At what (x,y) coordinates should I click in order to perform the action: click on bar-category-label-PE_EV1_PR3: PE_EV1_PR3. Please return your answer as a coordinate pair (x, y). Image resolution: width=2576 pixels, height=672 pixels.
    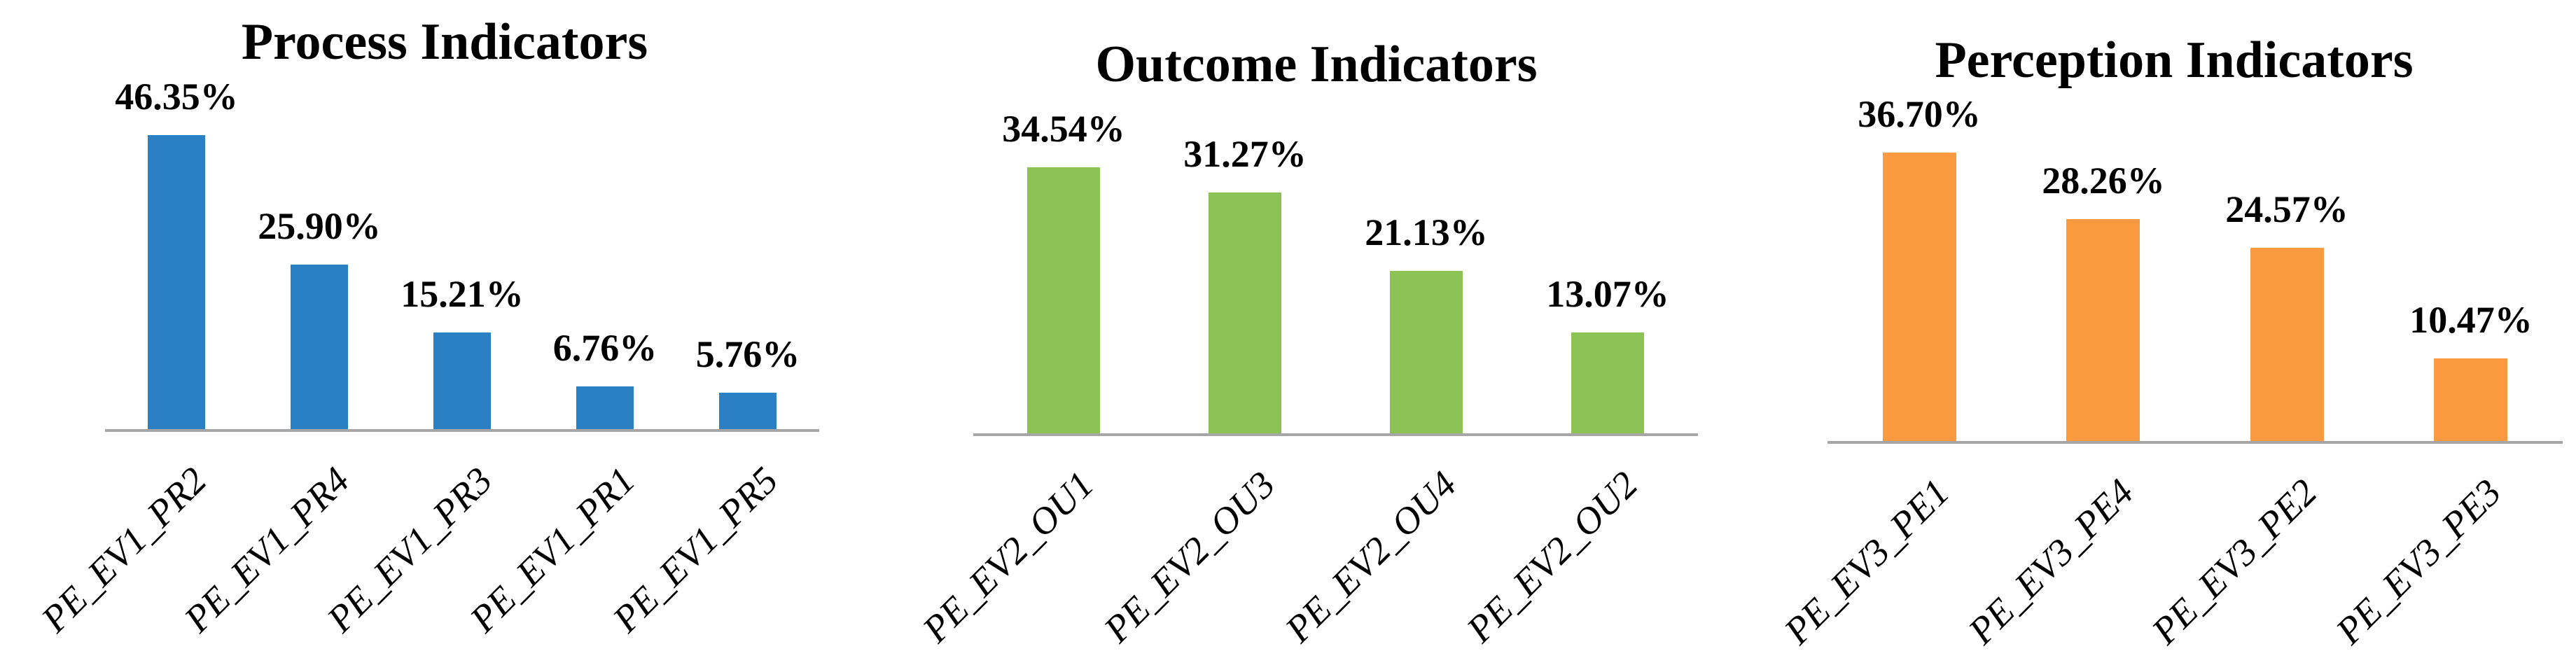
    Looking at the image, I should click on (410, 549).